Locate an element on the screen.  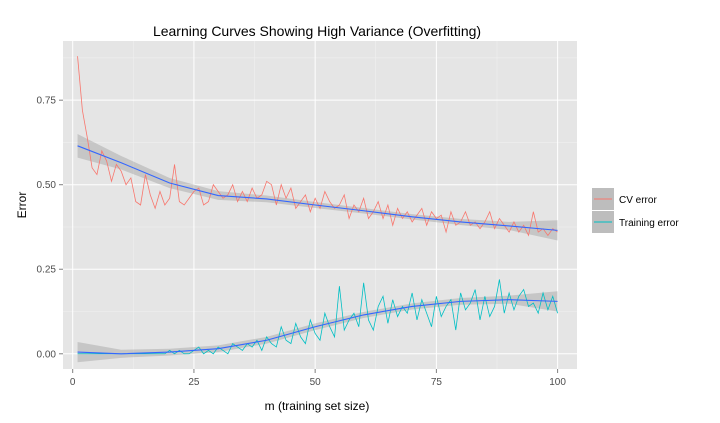
x-axis-title: m (training set size) is located at coordinates (317, 406).